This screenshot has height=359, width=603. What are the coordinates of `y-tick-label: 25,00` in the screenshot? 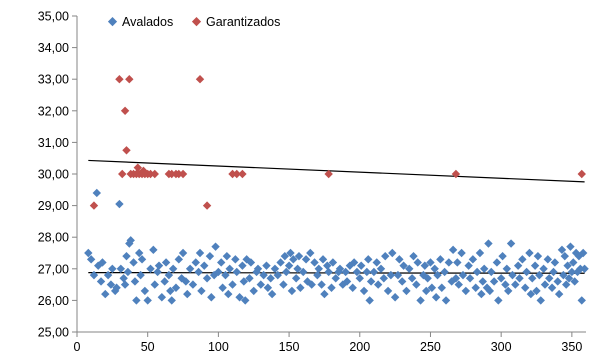 It's located at (53, 333).